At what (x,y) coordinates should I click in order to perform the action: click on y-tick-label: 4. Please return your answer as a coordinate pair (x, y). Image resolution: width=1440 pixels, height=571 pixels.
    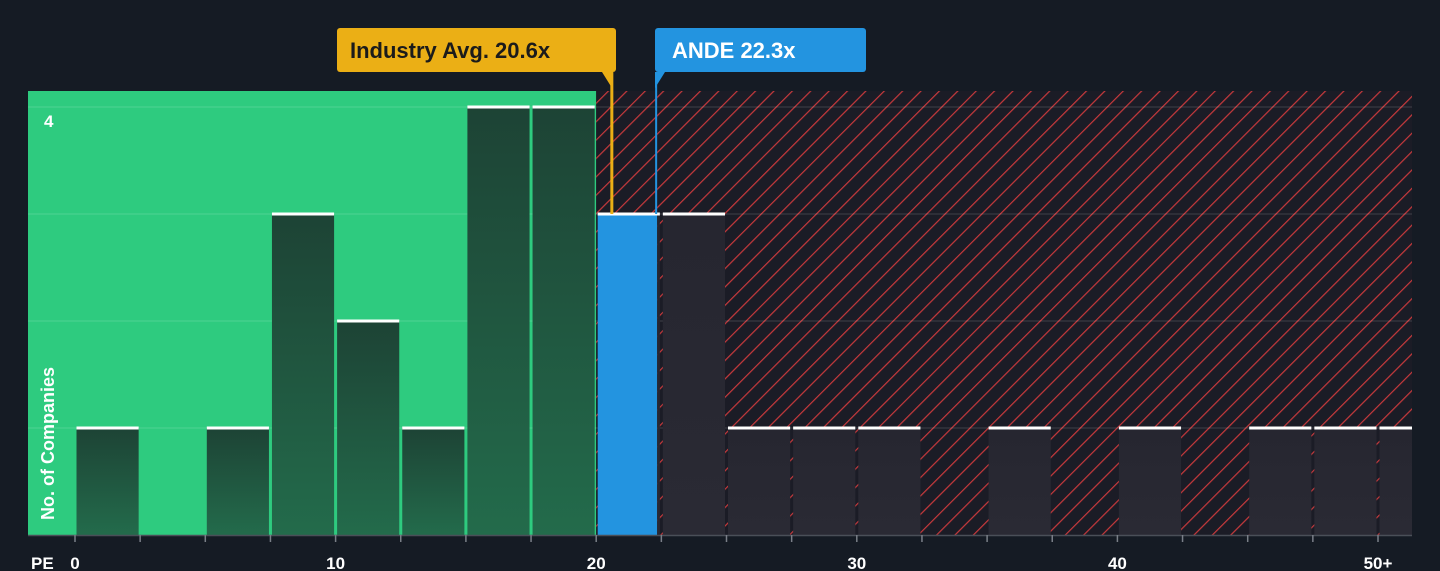
    Looking at the image, I should click on (49, 121).